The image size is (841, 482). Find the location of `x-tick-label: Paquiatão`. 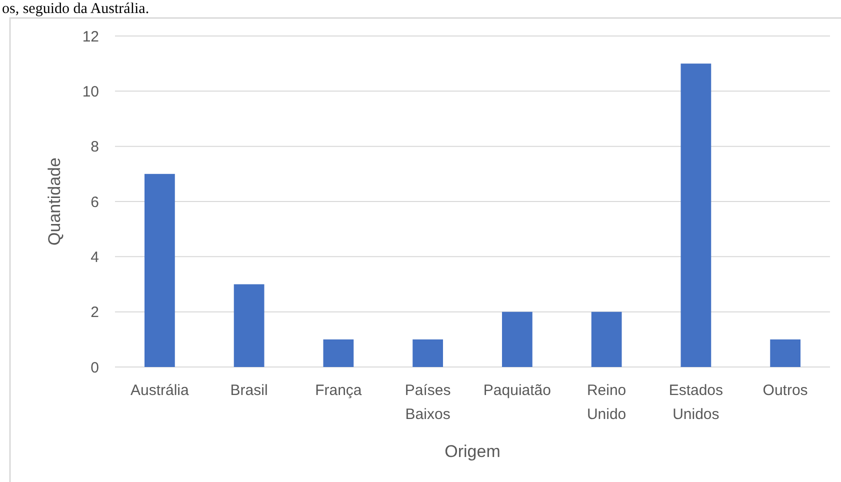

x-tick-label: Paquiatão is located at coordinates (517, 390).